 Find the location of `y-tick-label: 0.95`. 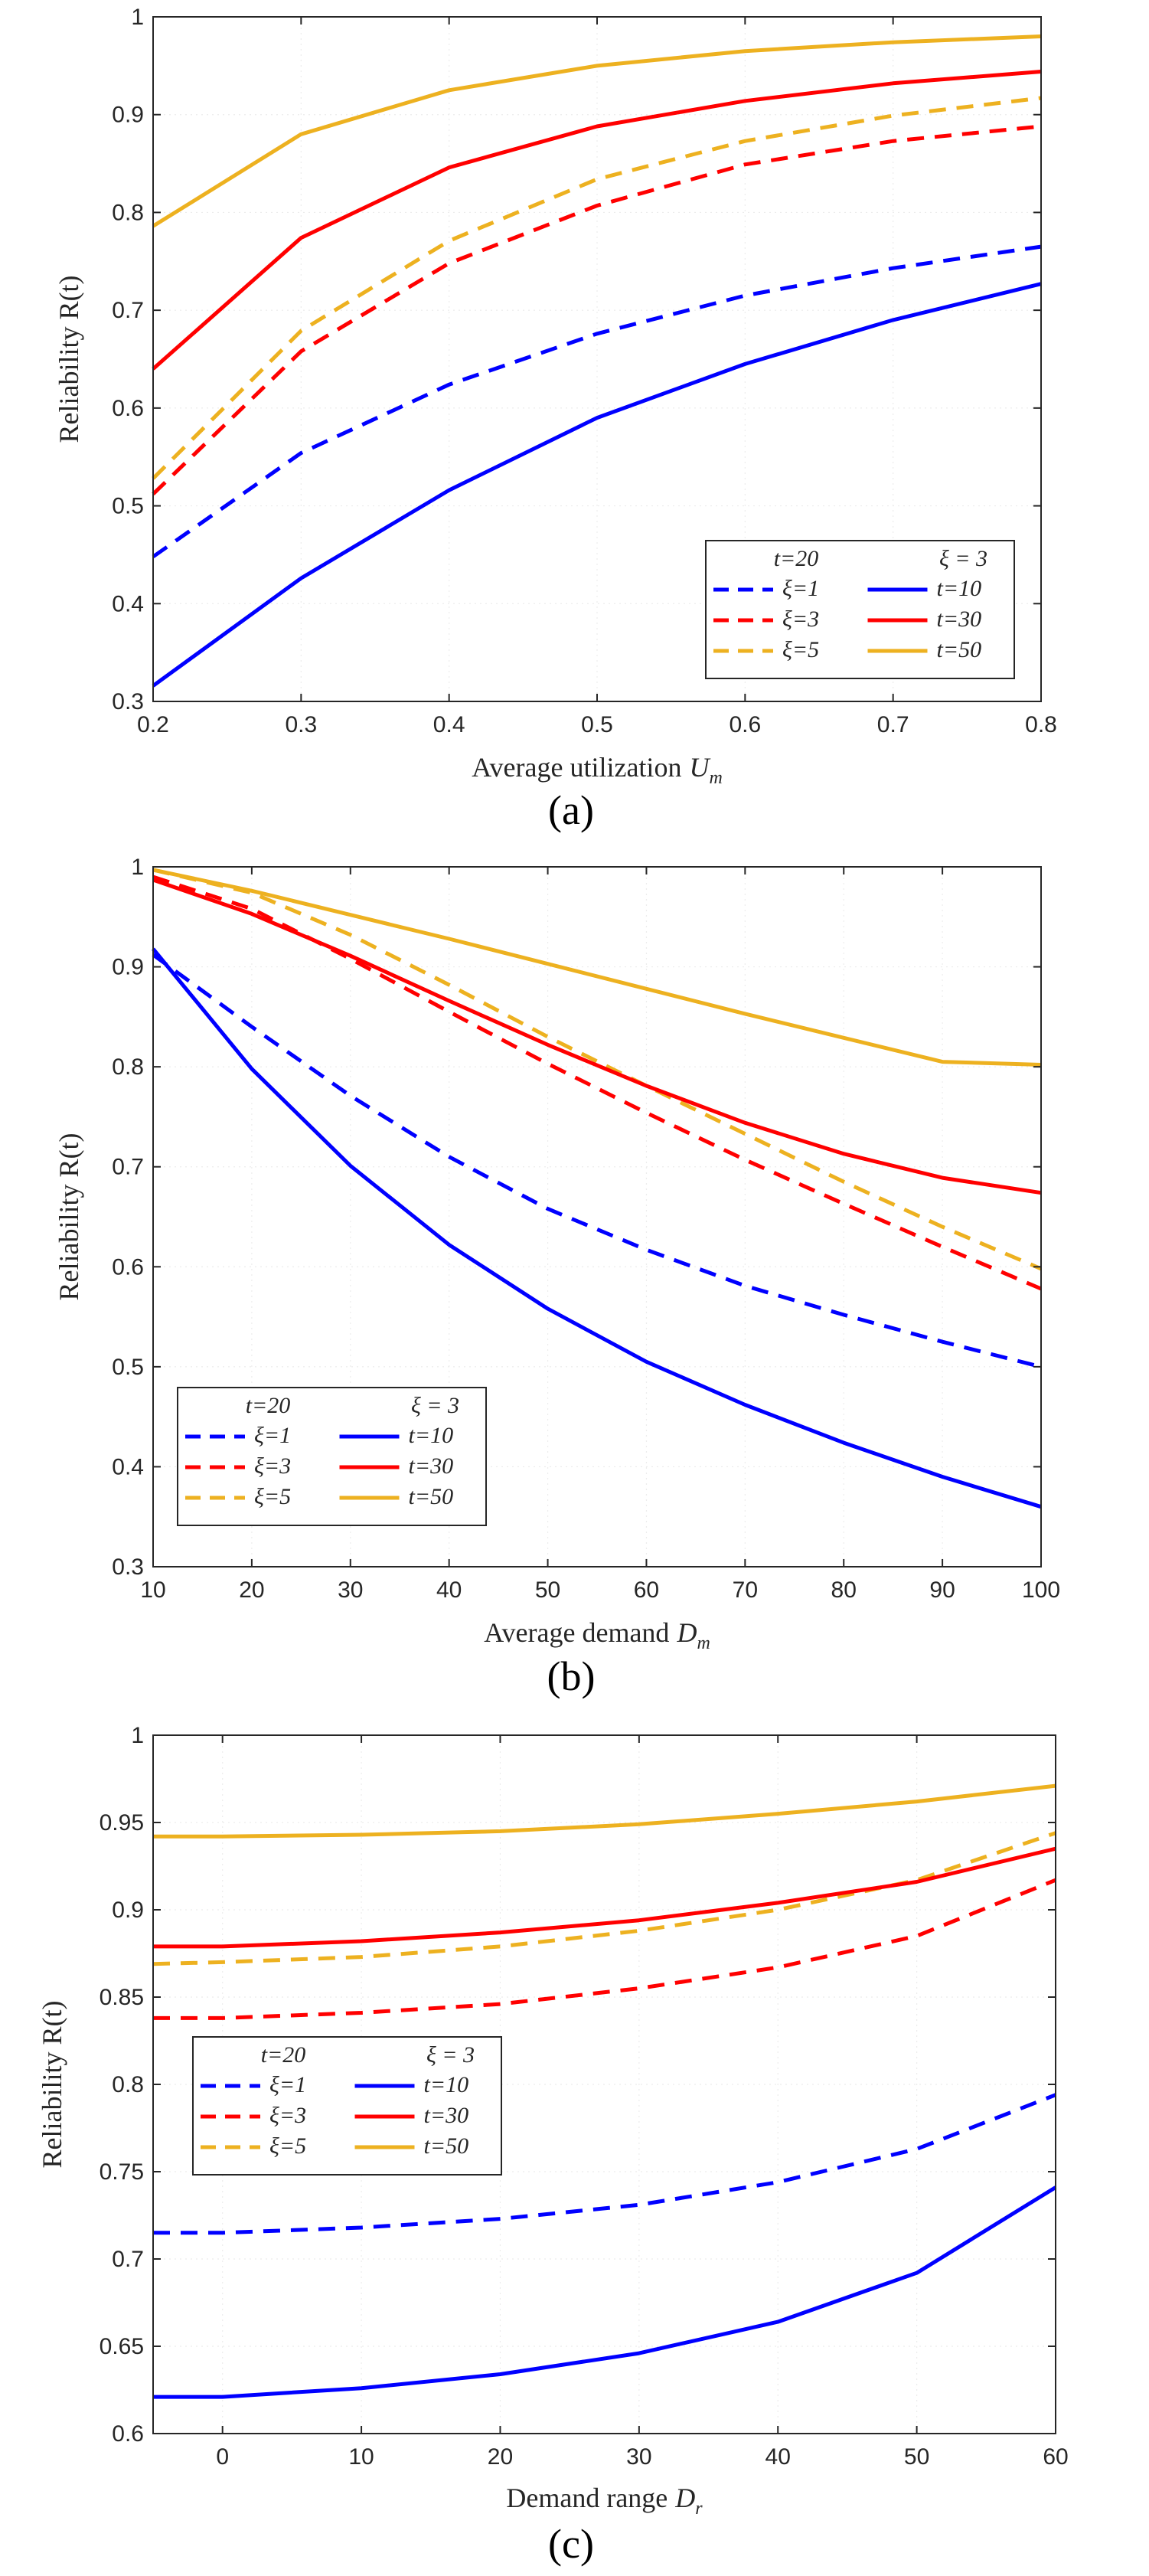

y-tick-label: 0.95 is located at coordinates (122, 1823).